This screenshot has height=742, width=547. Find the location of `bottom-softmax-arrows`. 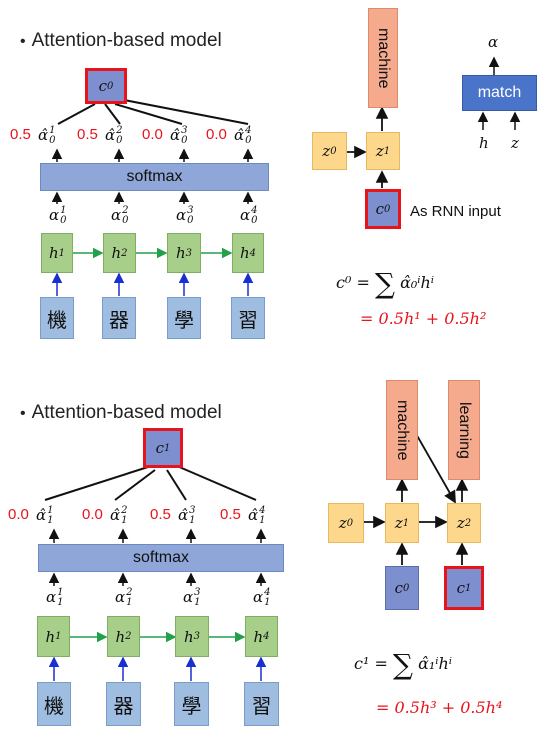

bottom-softmax-arrows is located at coordinates (157, 535).